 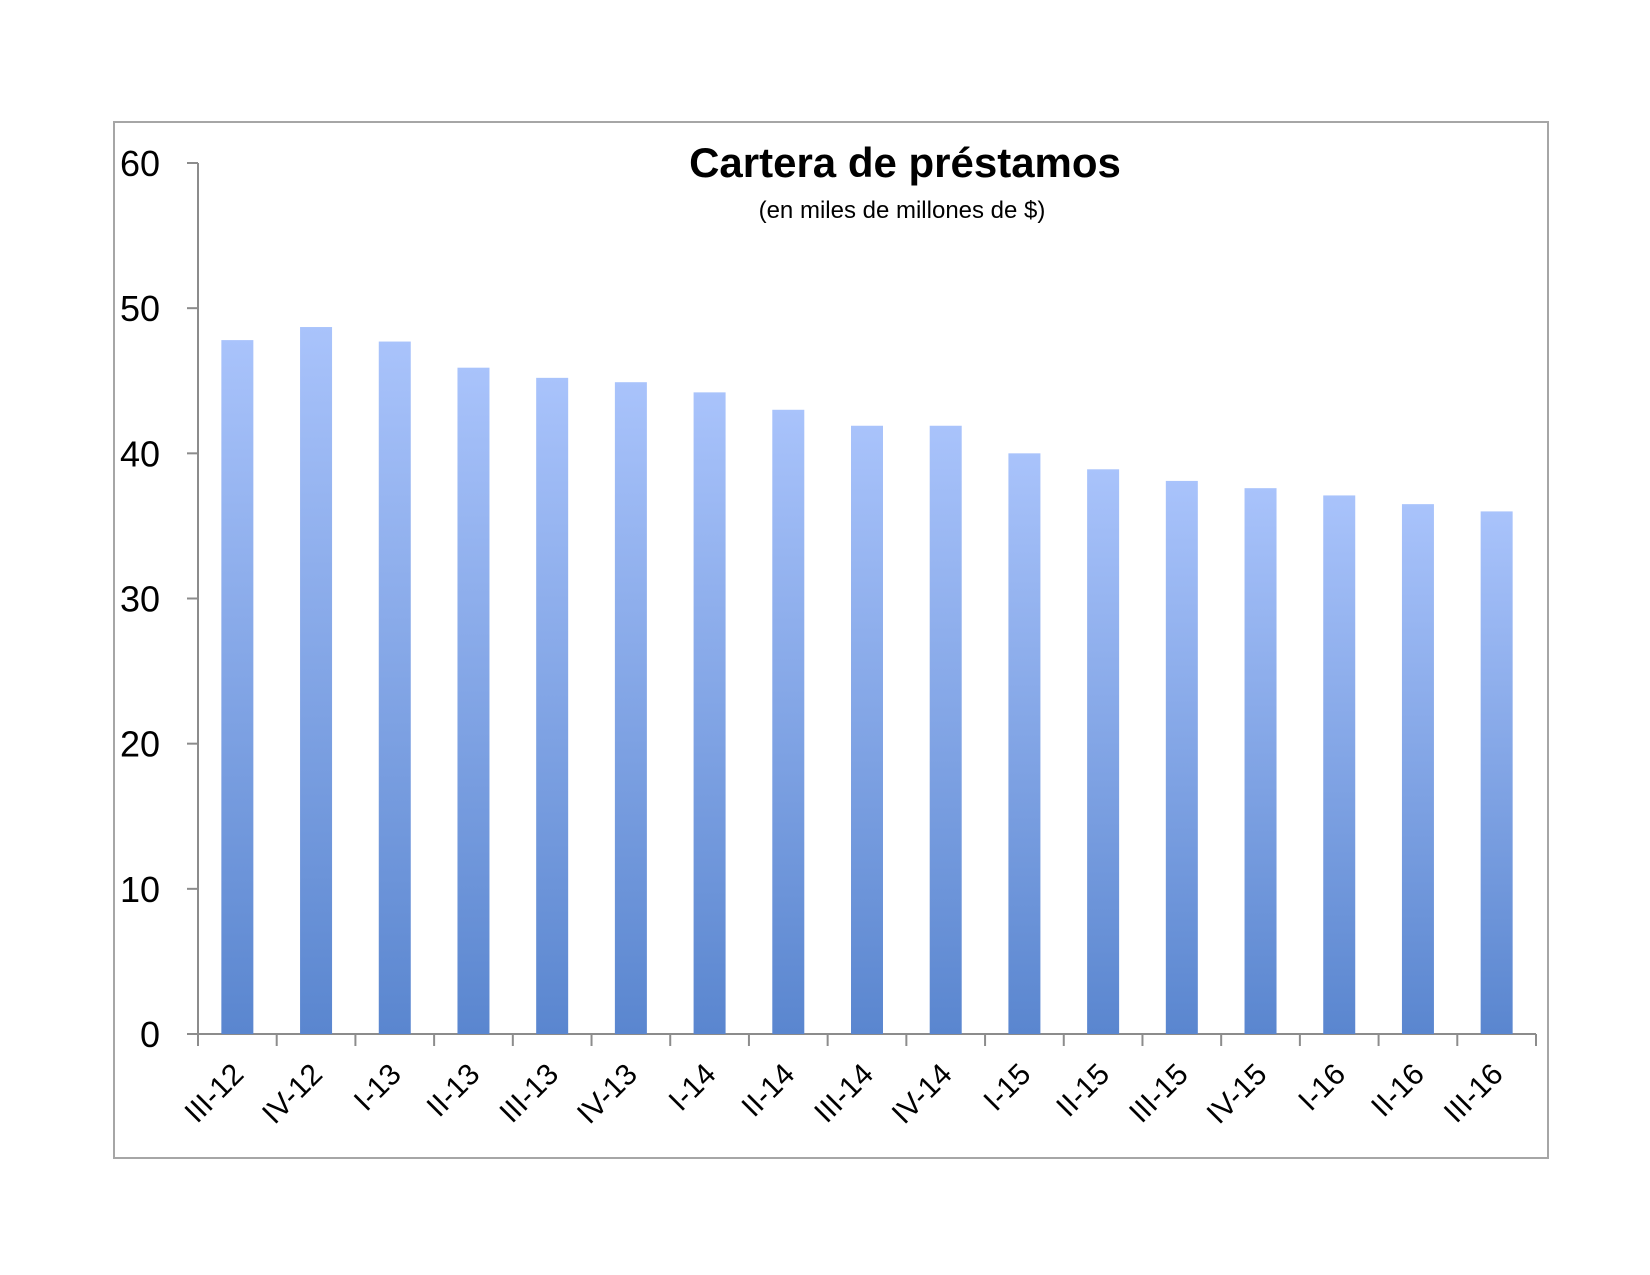 What do you see at coordinates (1159, 1094) in the screenshot?
I see `x-tick-label: III-15` at bounding box center [1159, 1094].